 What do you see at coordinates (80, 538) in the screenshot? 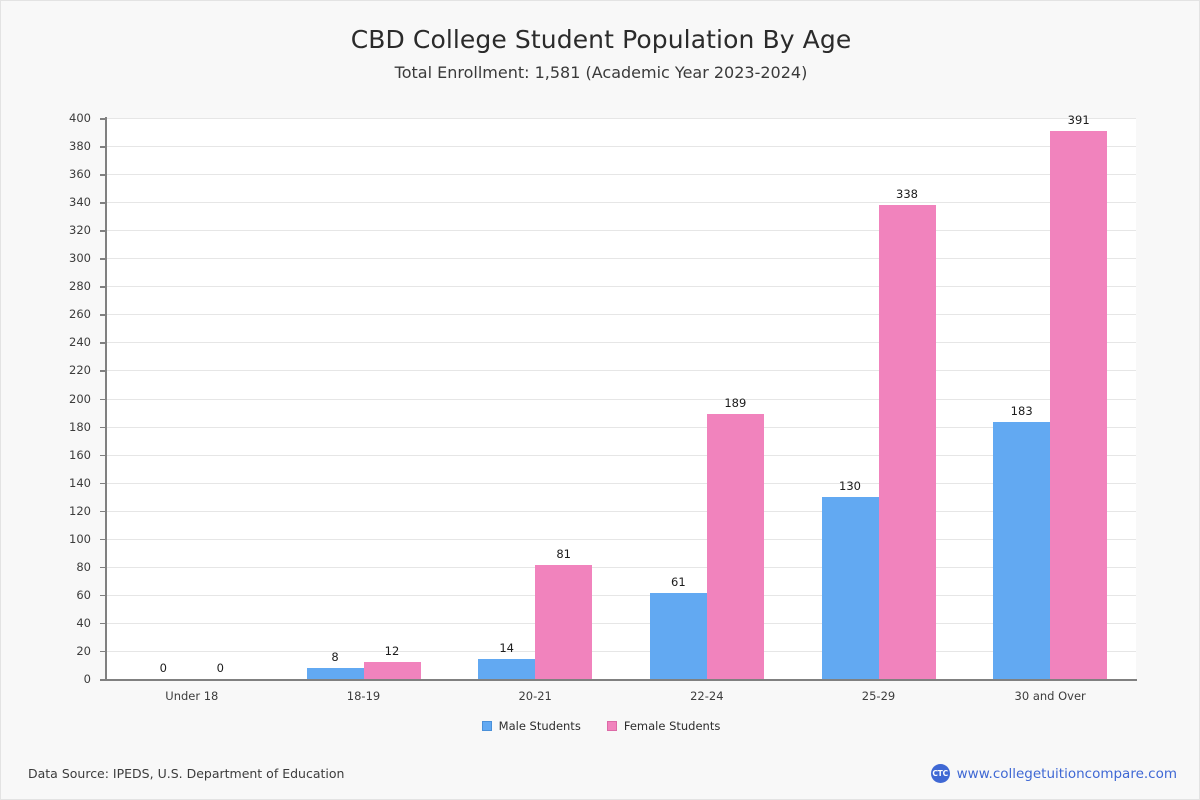
I see `y-axis-tick-label: 100` at bounding box center [80, 538].